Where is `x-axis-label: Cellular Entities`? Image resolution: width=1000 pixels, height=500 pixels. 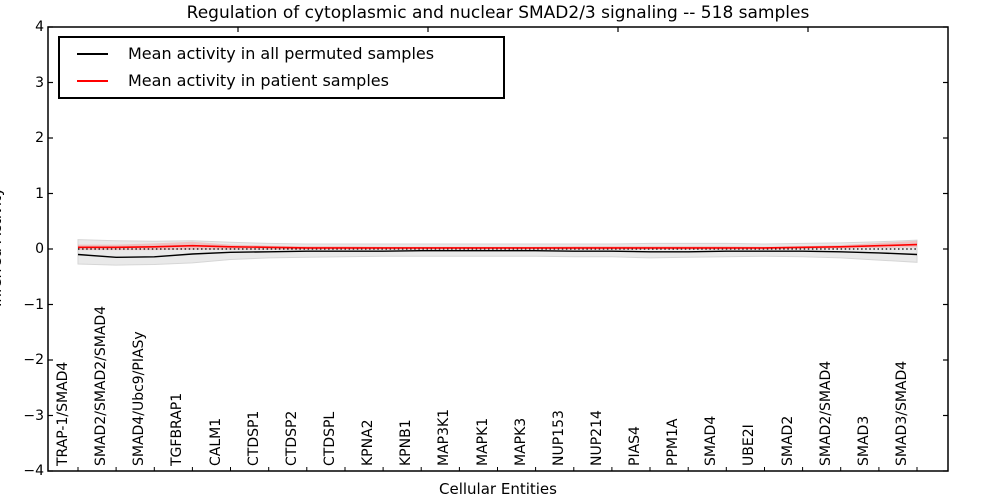 x-axis-label: Cellular Entities is located at coordinates (498, 489).